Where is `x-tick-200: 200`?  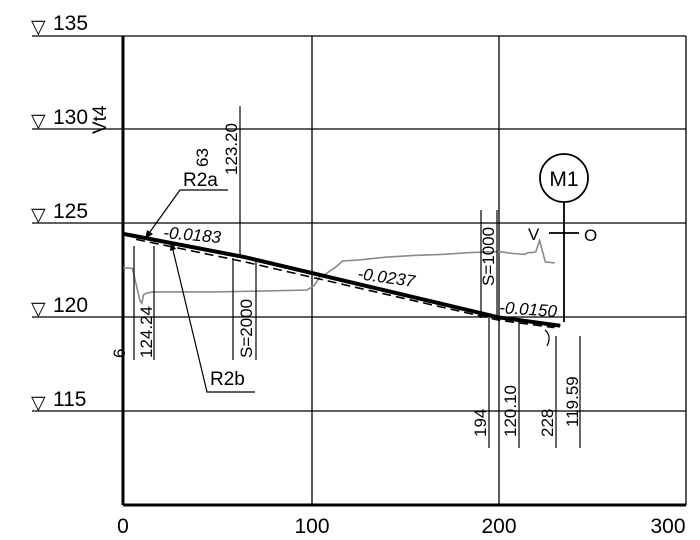 x-tick-200: 200 is located at coordinates (498, 526).